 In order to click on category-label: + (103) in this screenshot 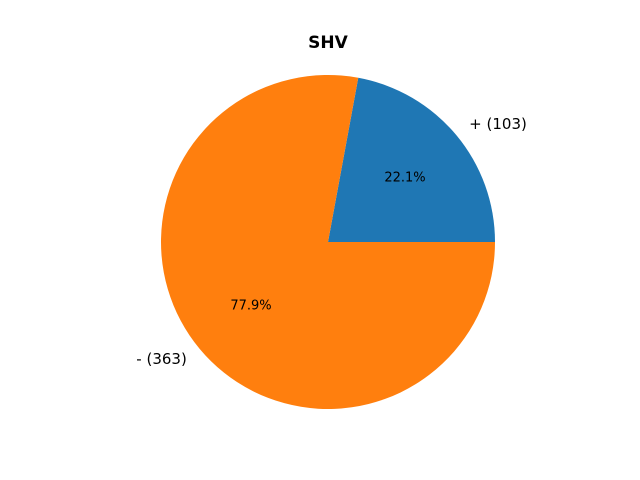, I will do `click(498, 124)`.